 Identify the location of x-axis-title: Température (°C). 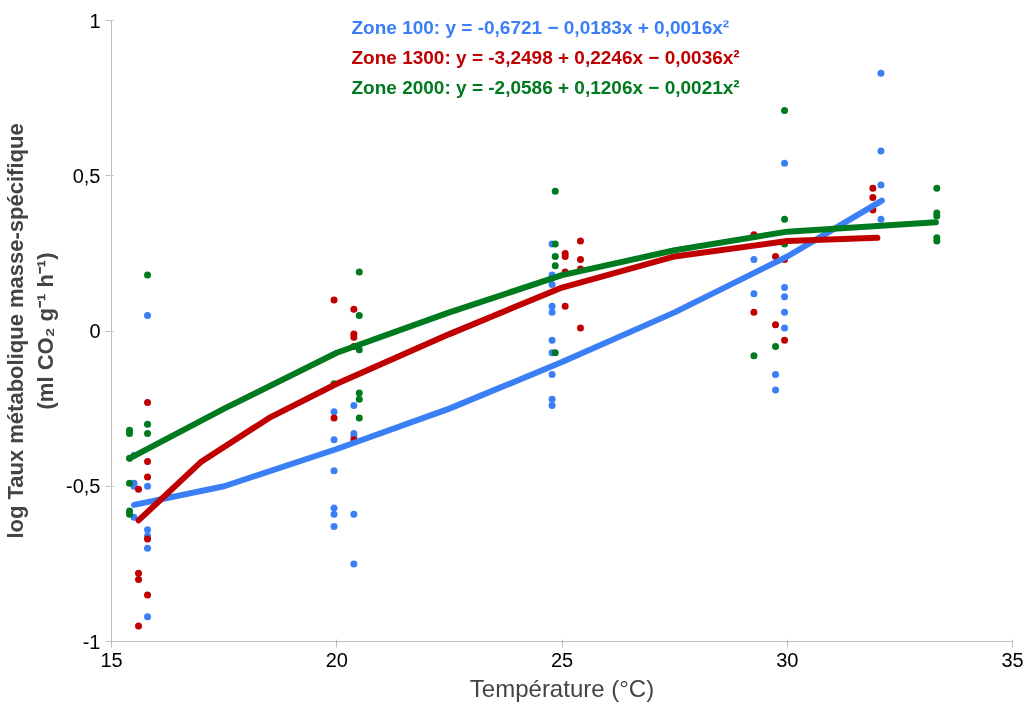
(562, 688).